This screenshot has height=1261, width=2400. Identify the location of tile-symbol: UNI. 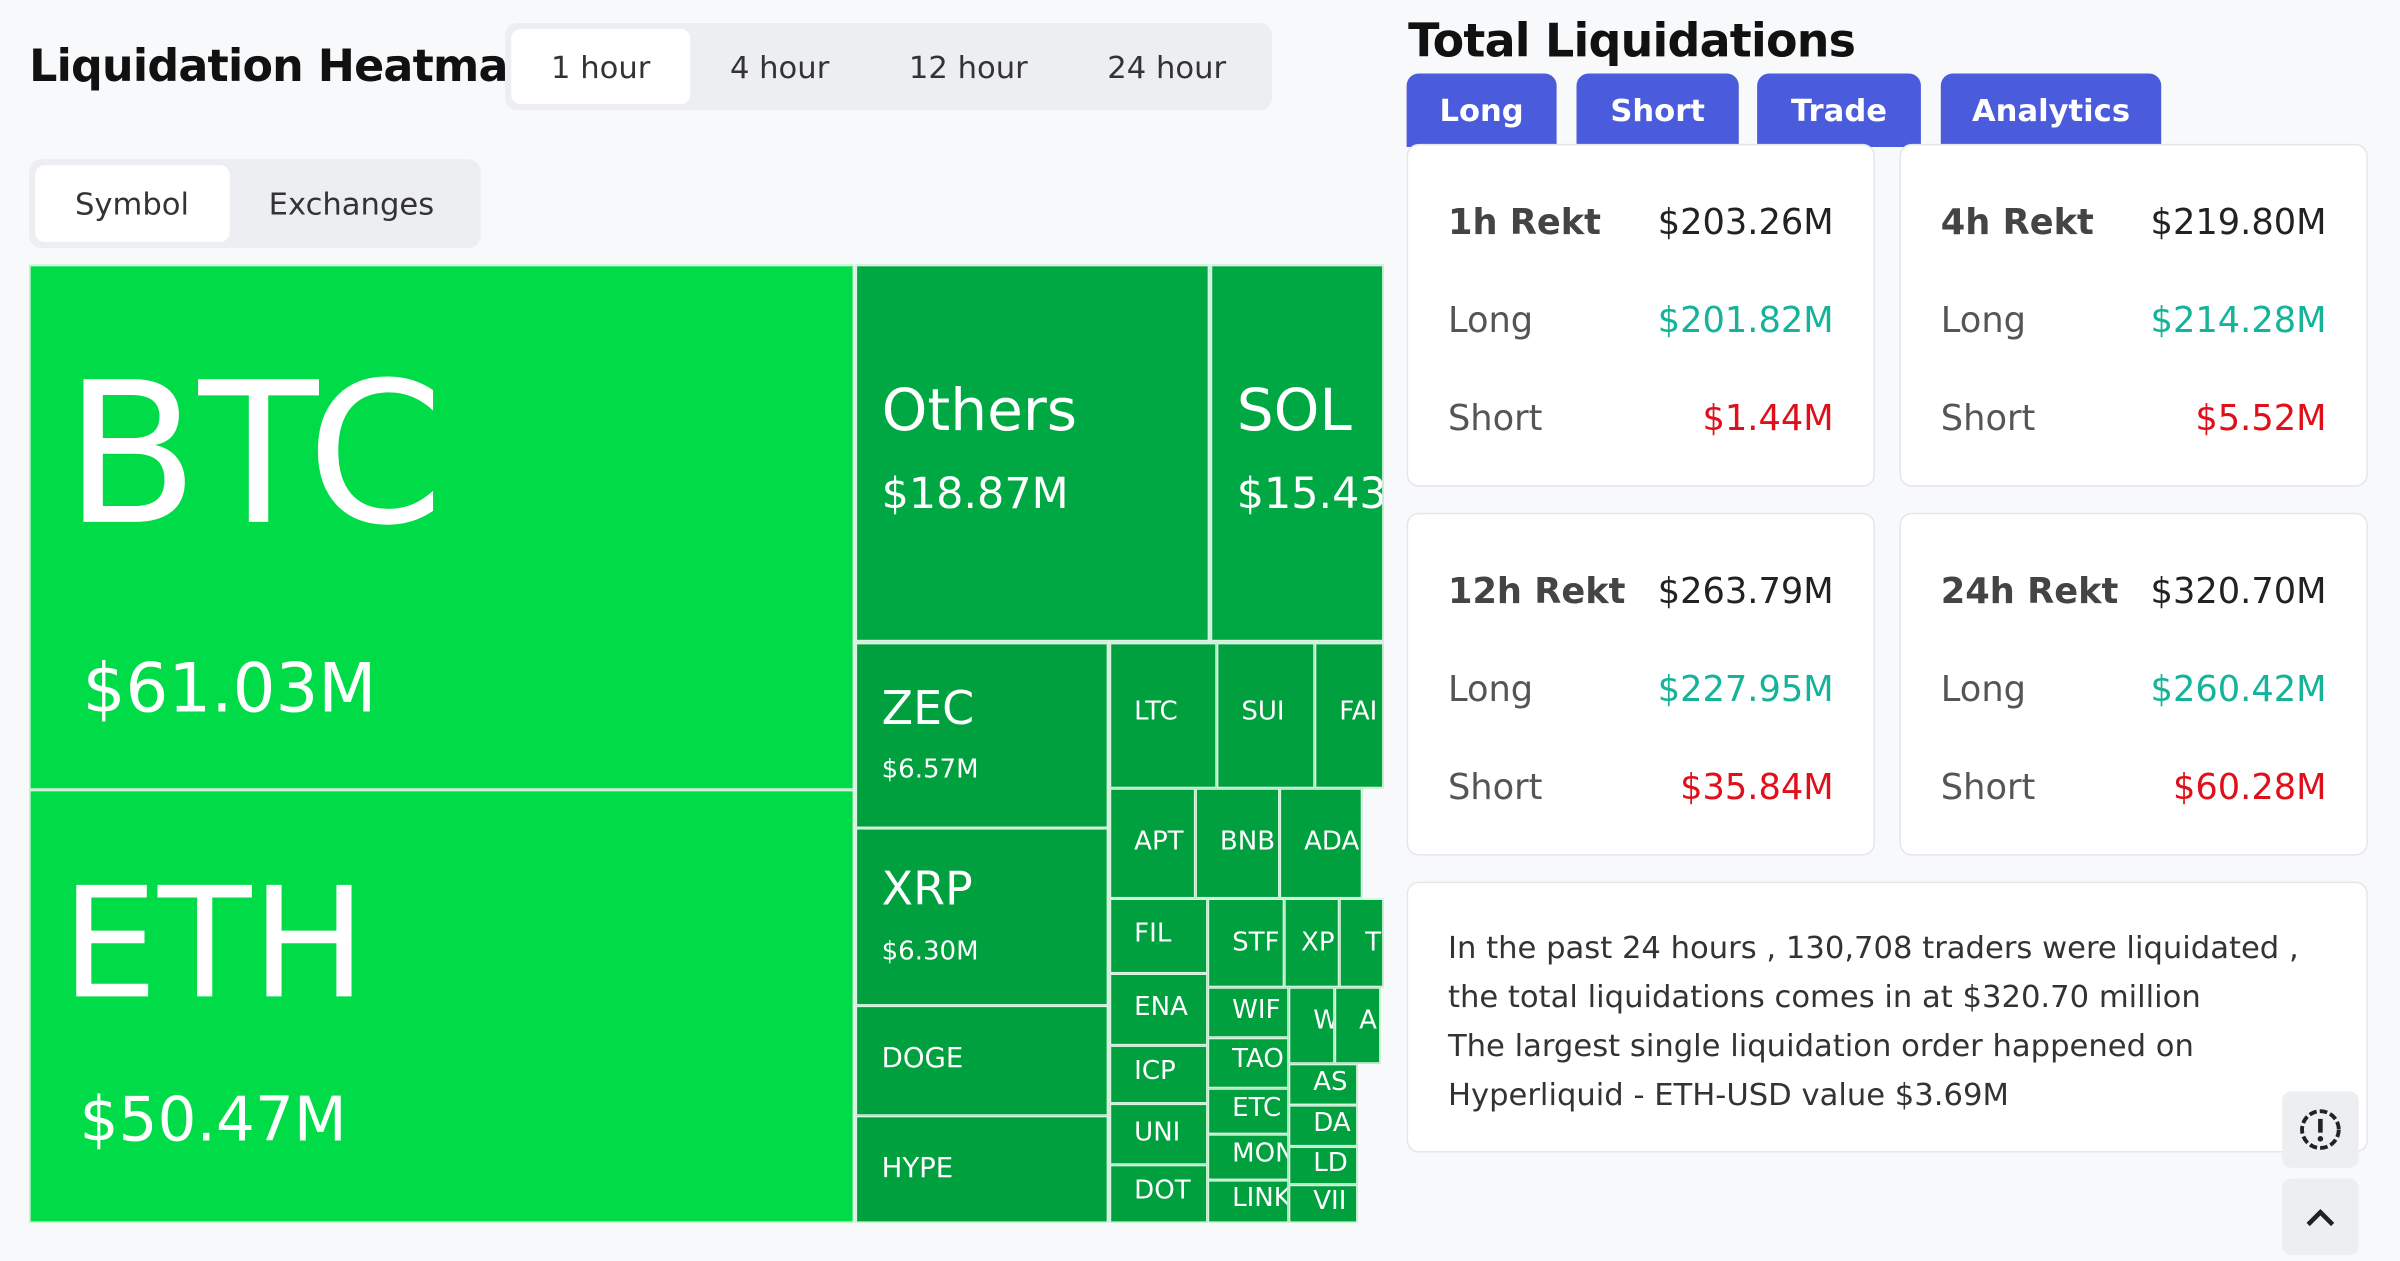
(1157, 1132).